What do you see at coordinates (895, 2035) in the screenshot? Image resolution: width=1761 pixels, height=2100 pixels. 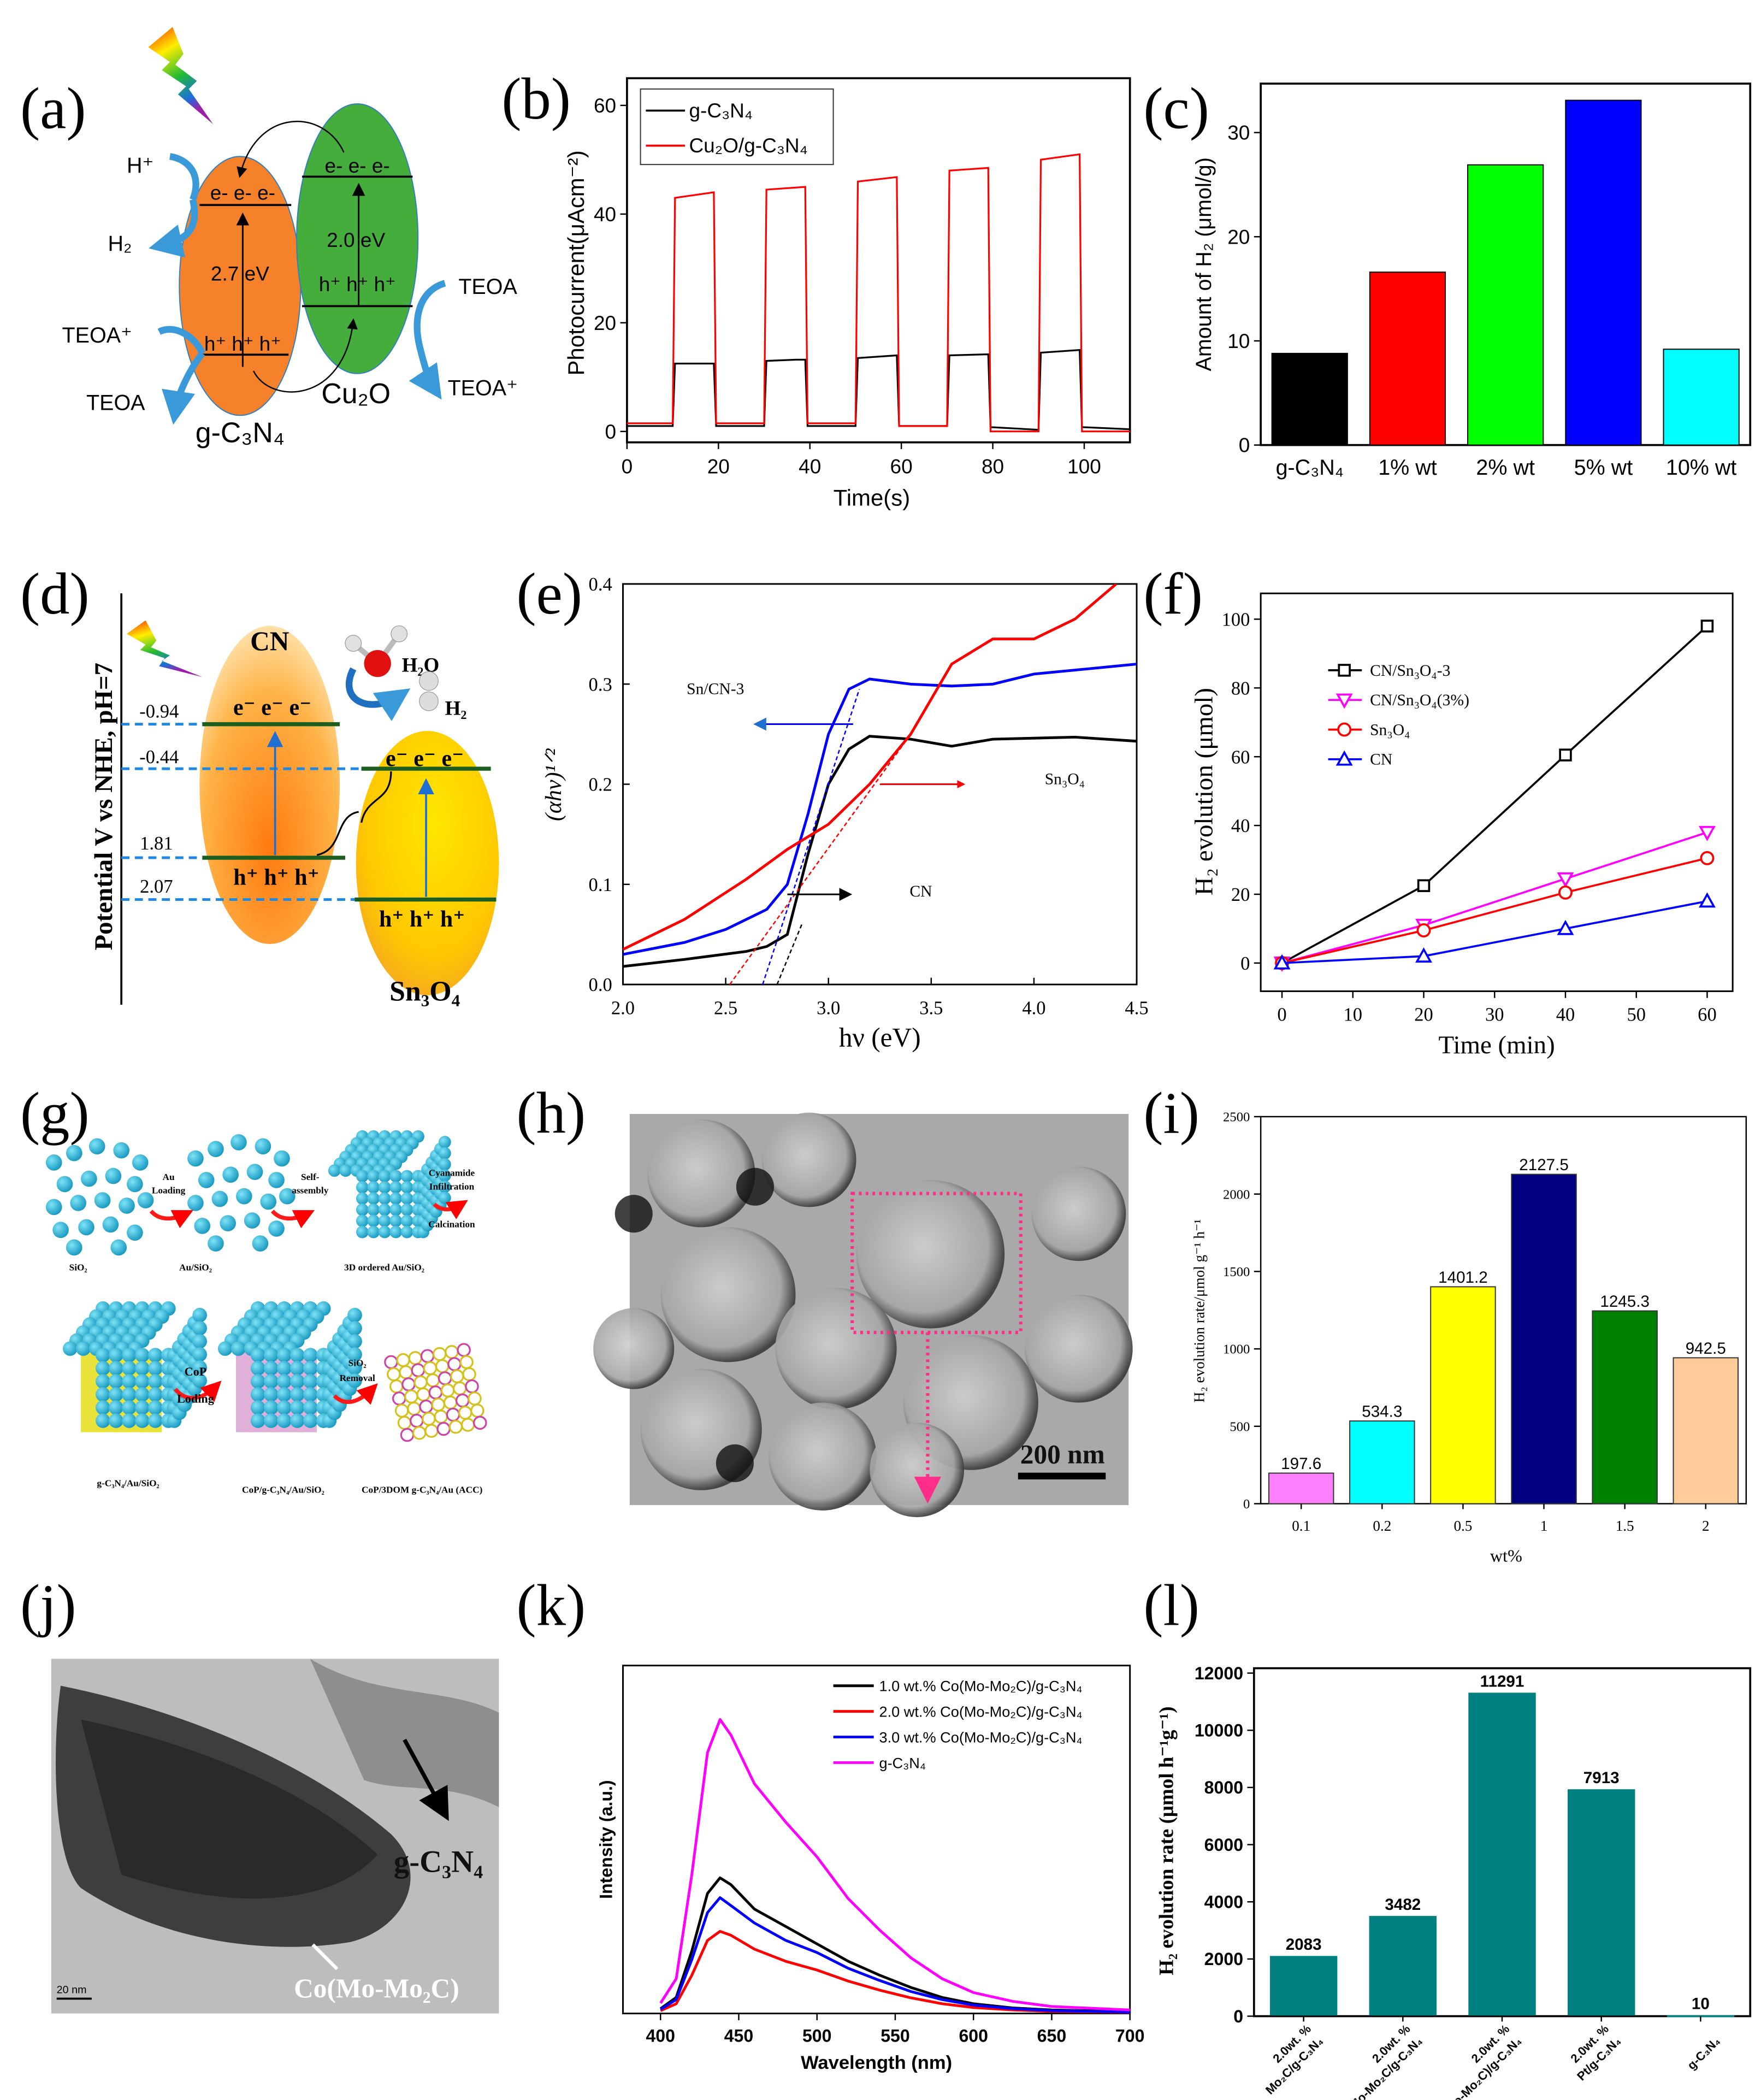 I see `x-tick-label: 550` at bounding box center [895, 2035].